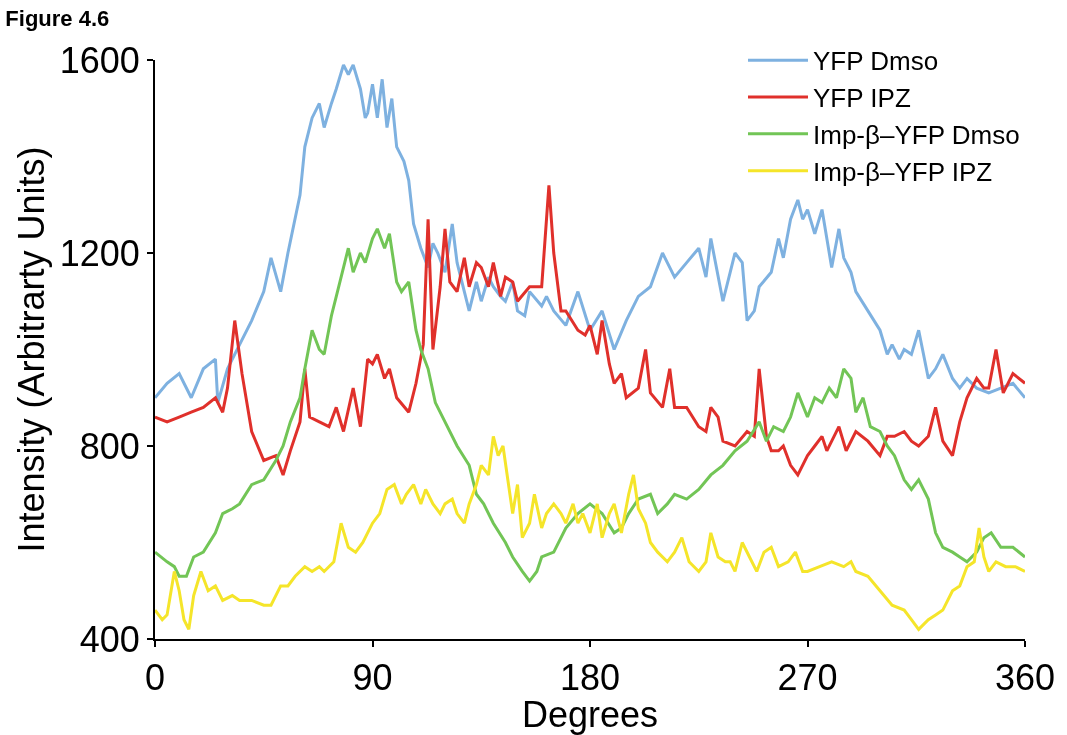  I want to click on legend-label: Imp-β–YFP Dmso, so click(916, 134).